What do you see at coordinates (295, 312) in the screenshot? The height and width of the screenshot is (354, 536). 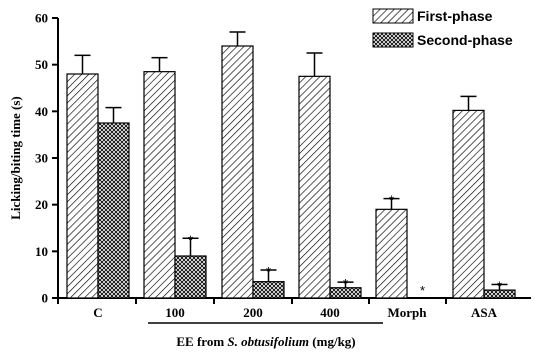 I see `category-labels: C 100 200 400 Morph ASA` at bounding box center [295, 312].